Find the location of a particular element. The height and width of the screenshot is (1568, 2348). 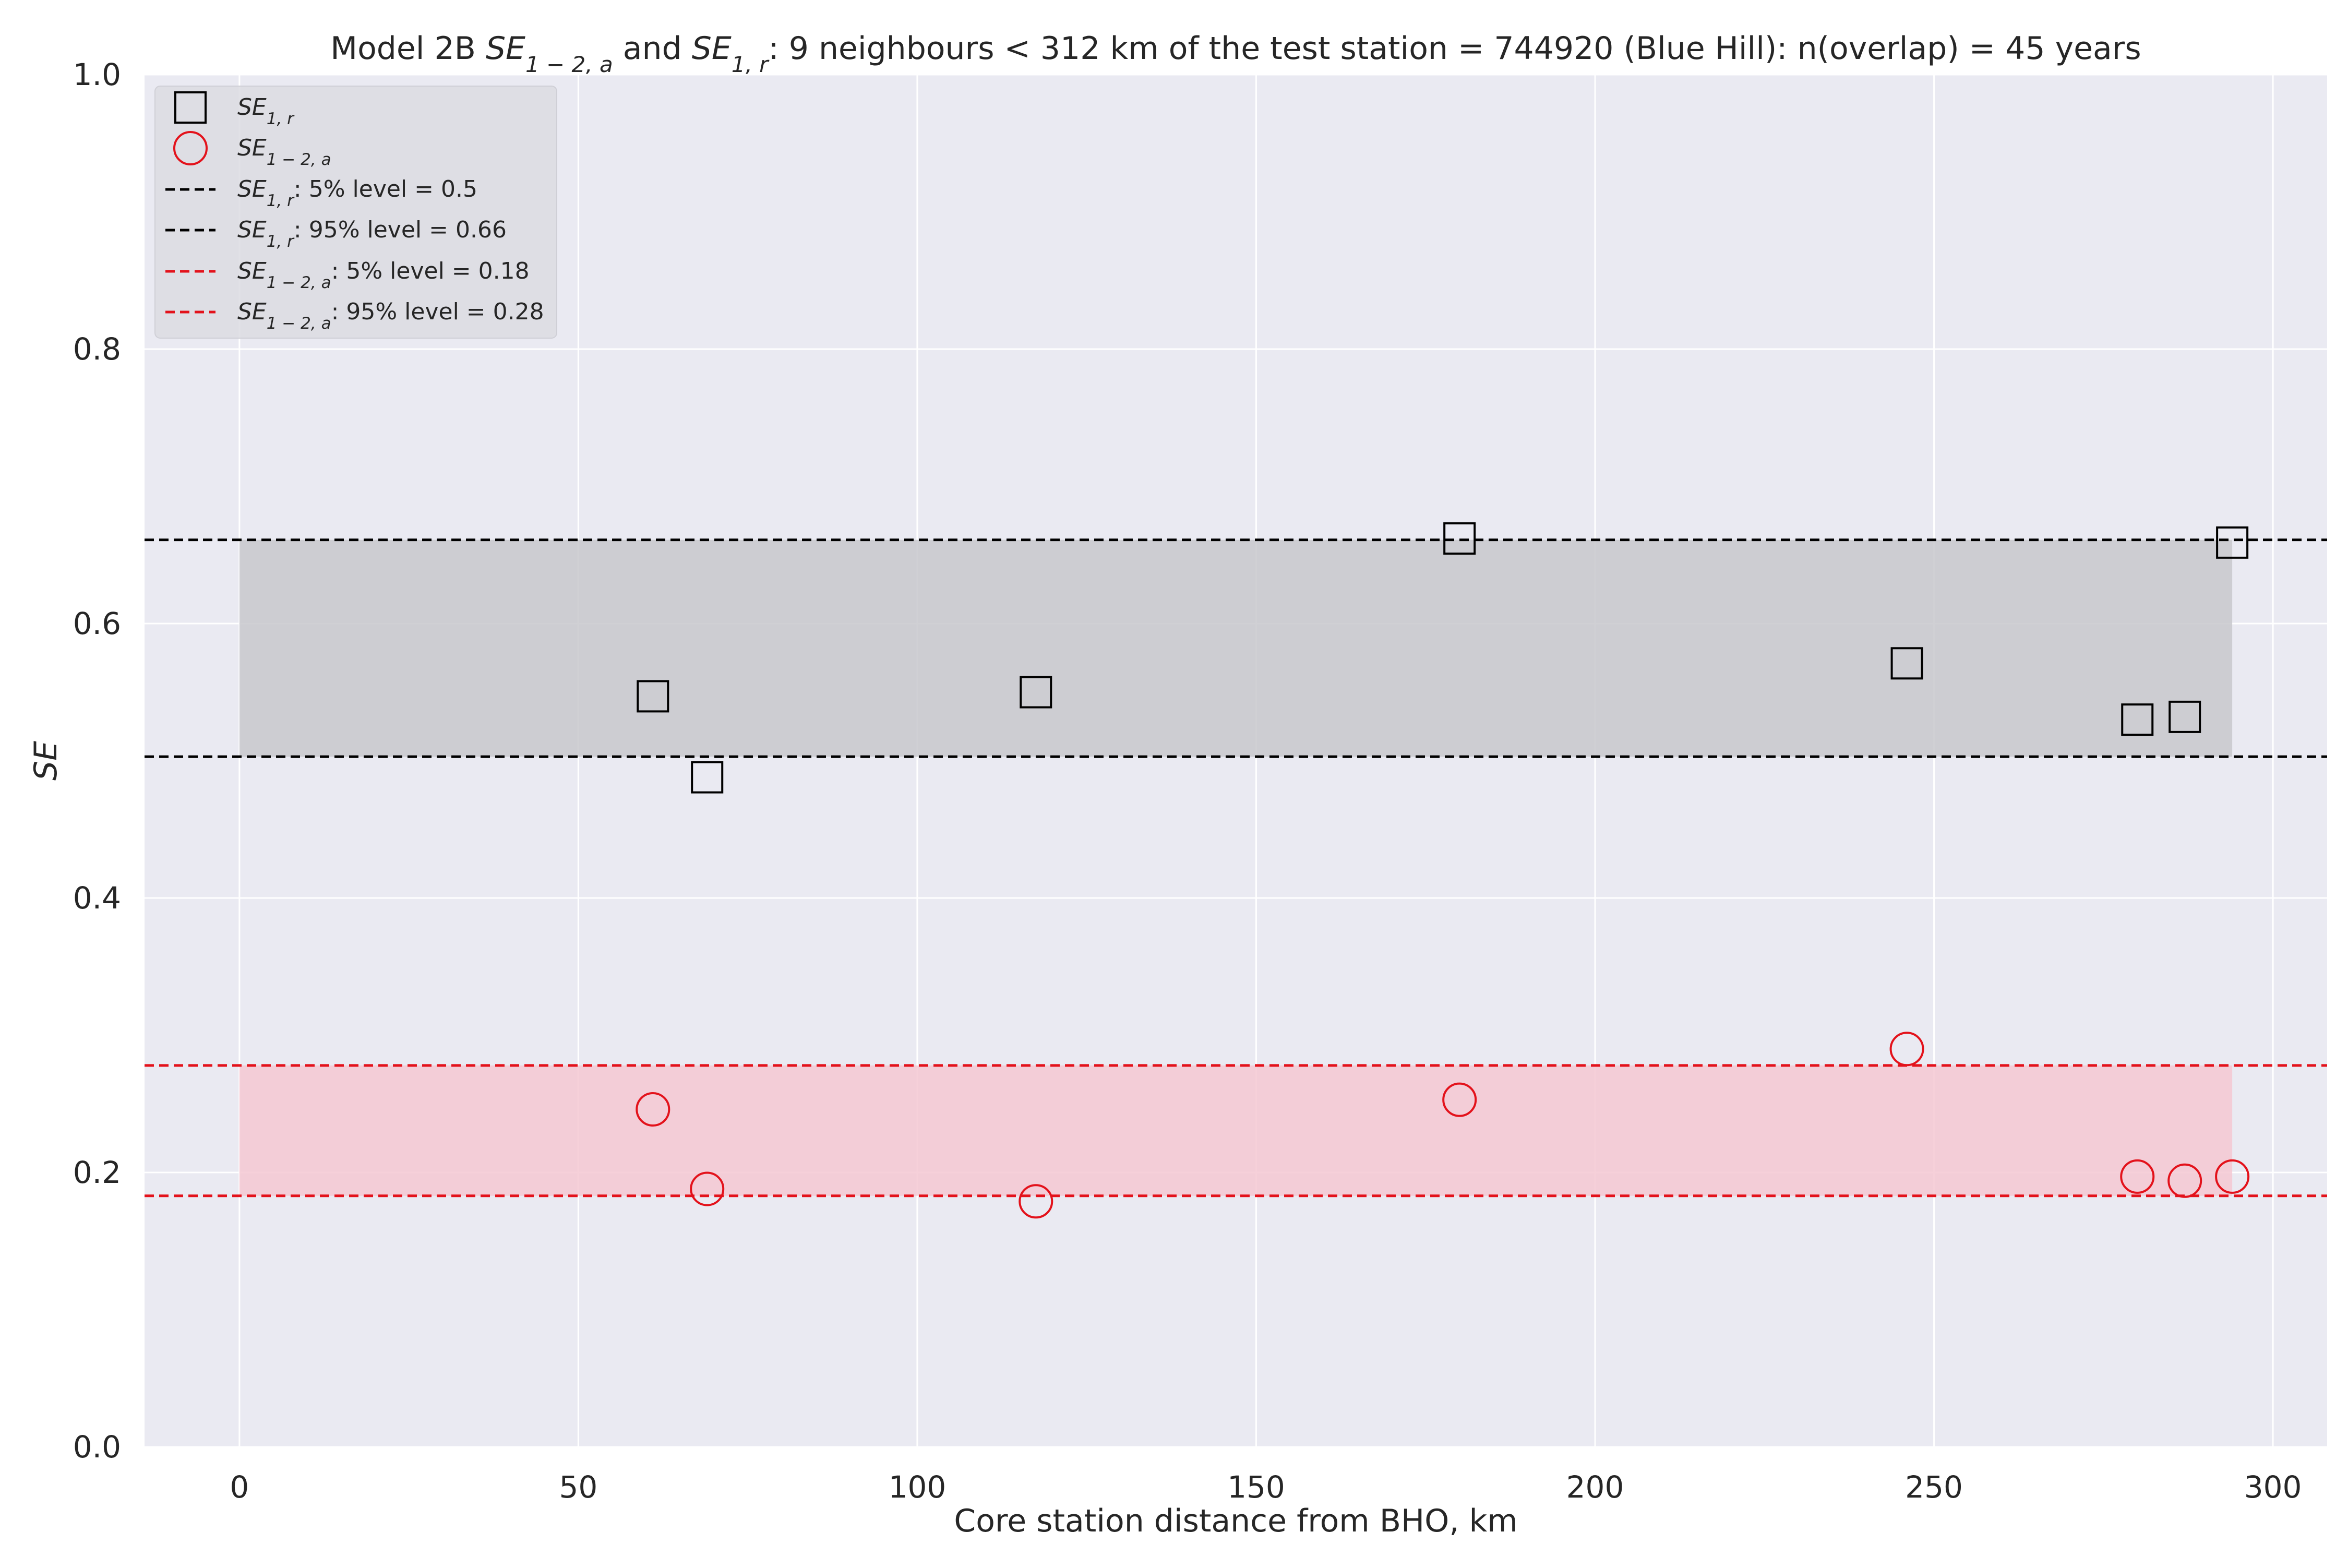

x-tick-label-1: 50 is located at coordinates (578, 1487).